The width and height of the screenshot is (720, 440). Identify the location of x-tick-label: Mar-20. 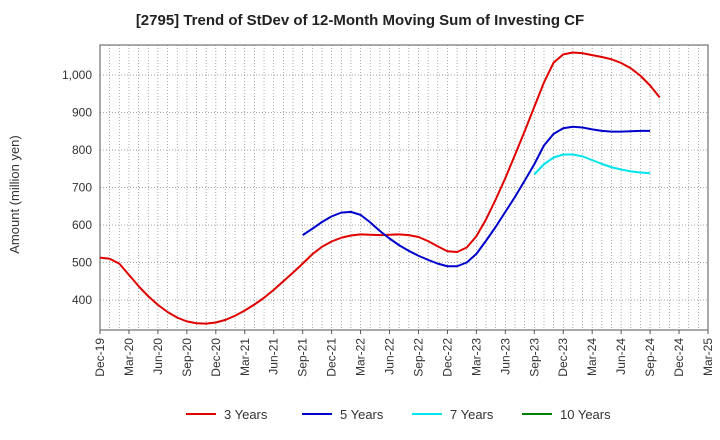
(129, 357).